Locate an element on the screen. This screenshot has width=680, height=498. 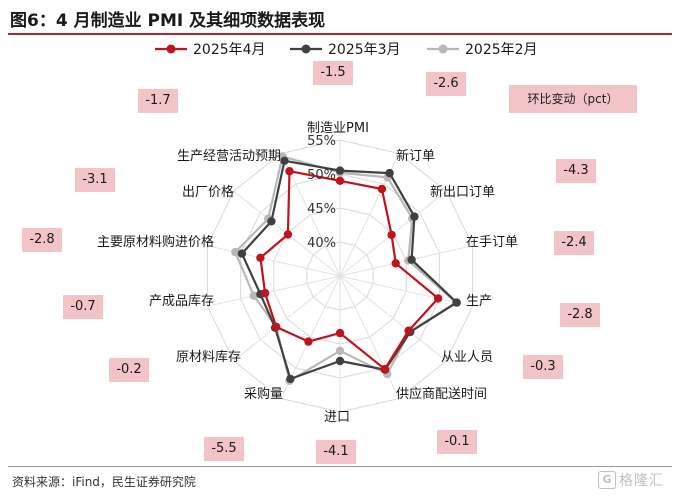
radar-ticks-layer: 40% 45% 50% 55% is located at coordinates (321, 192).